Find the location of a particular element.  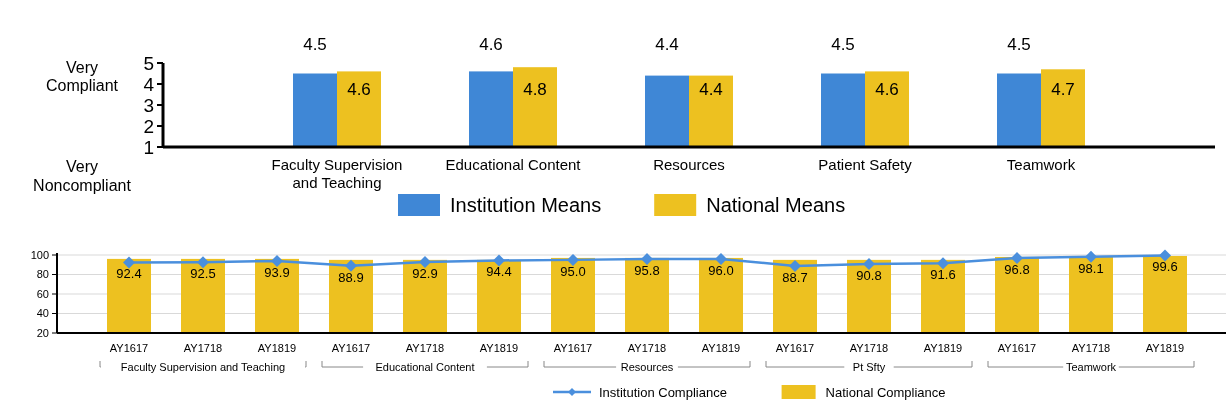

y-tick-label: 40 is located at coordinates (42, 313).